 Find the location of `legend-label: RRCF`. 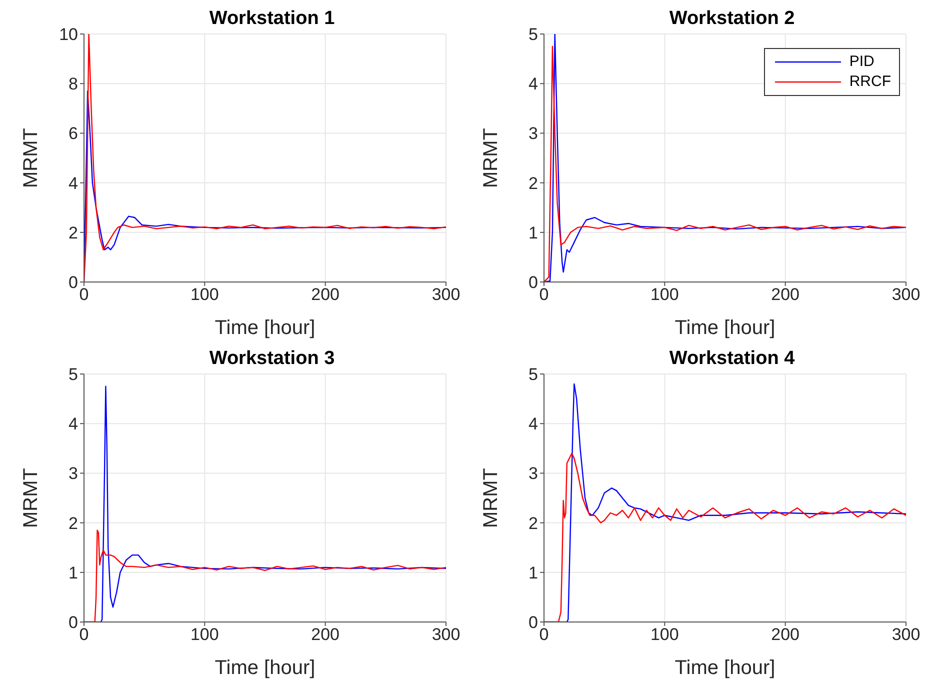

legend-label: RRCF is located at coordinates (870, 82).